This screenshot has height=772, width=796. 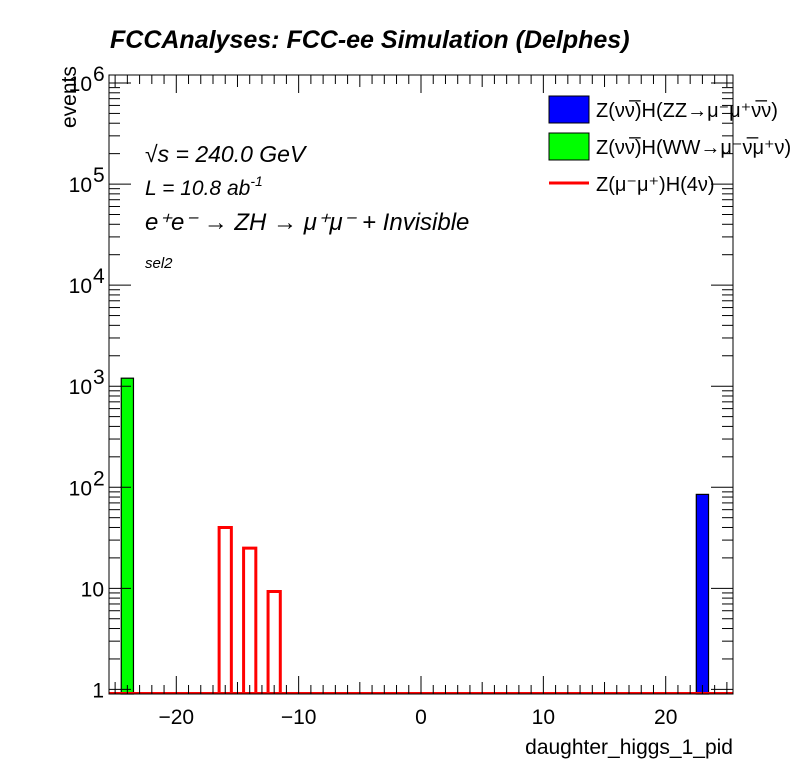 What do you see at coordinates (629, 747) in the screenshot?
I see `x-axis-label: daughter_higgs_1_pid` at bounding box center [629, 747].